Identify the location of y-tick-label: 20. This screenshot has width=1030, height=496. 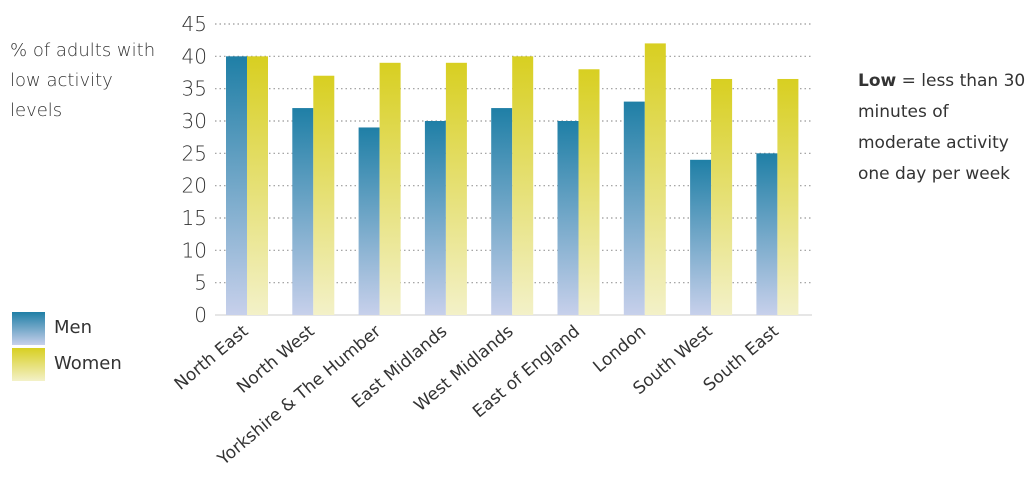
(194, 186).